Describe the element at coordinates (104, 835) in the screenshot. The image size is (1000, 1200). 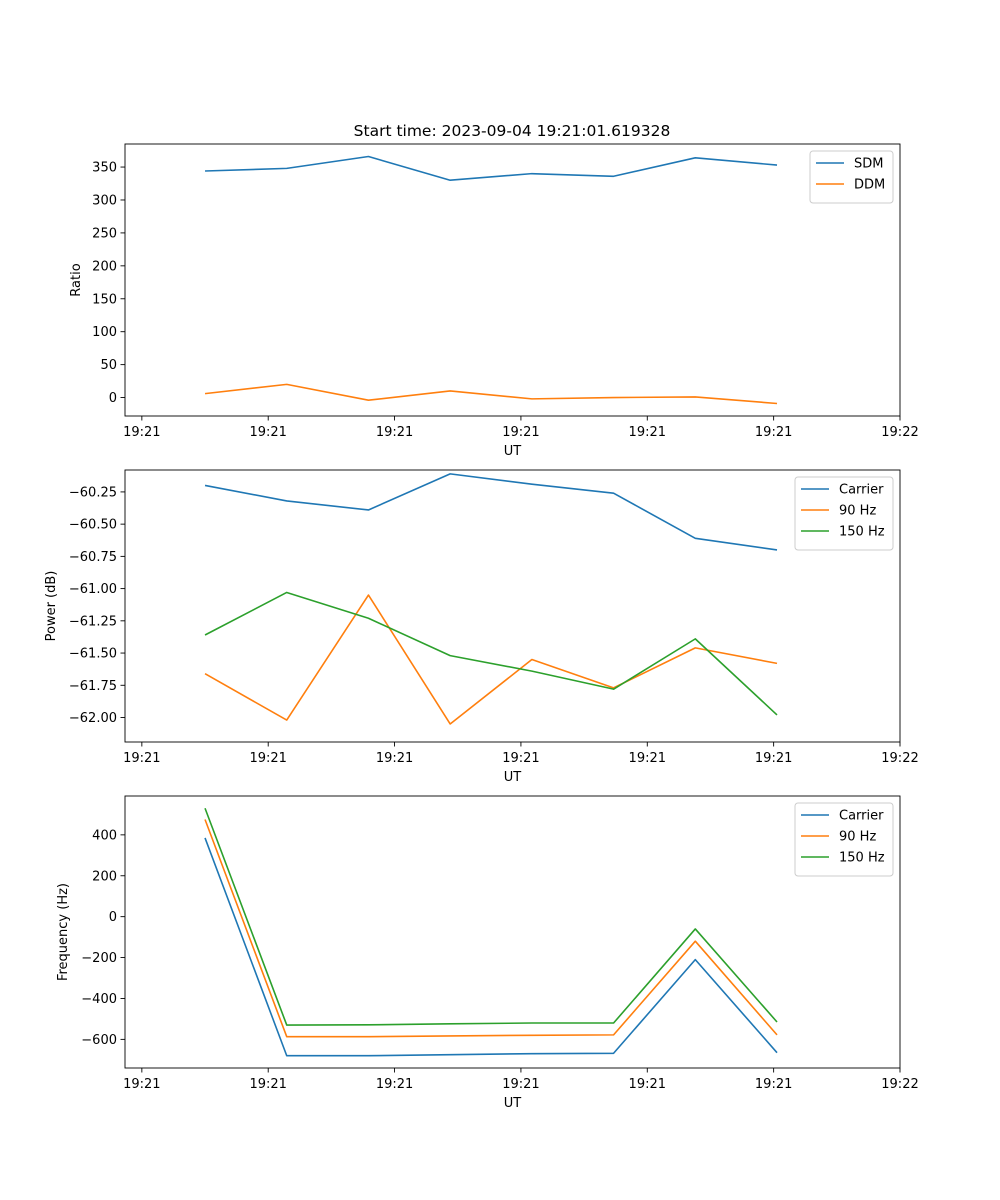
I see `y-tick-label: 400` at that location.